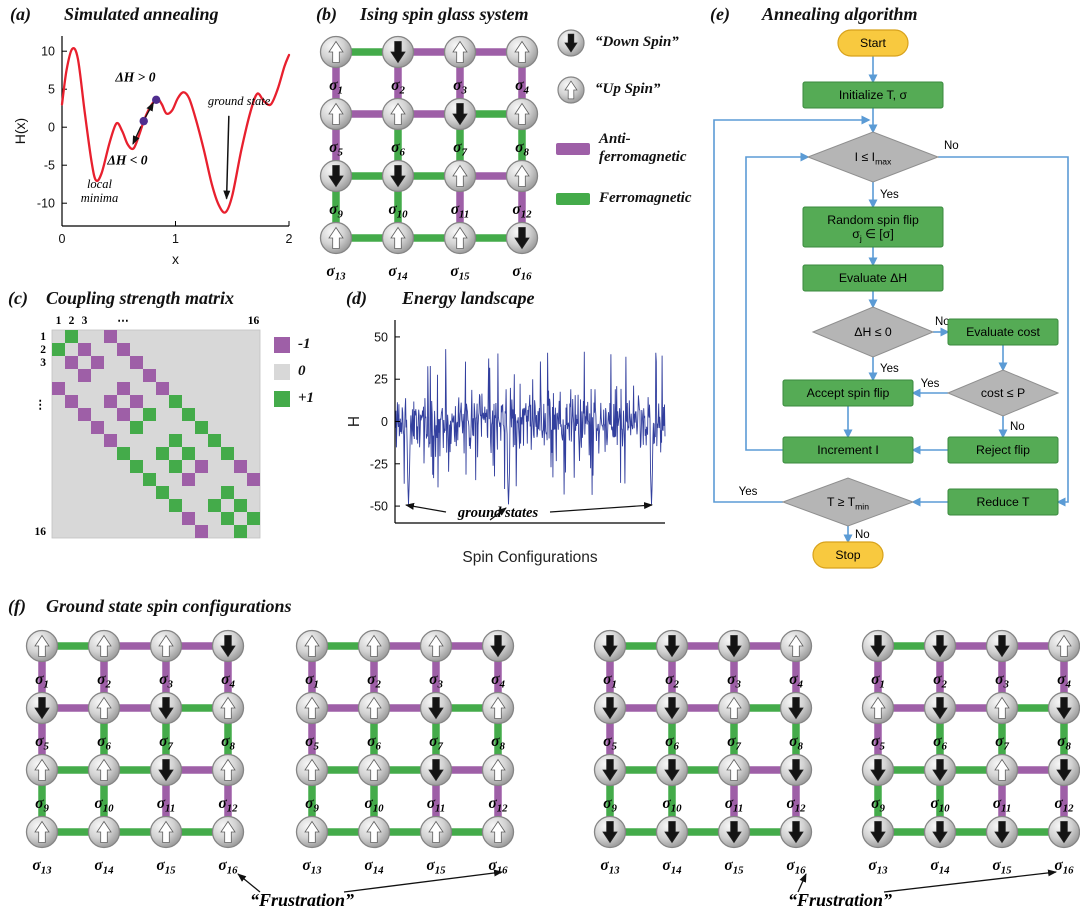  What do you see at coordinates (873, 228) in the screenshot?
I see `flow-node-label: Random spin flip σj ∈ [σ]` at bounding box center [873, 228].